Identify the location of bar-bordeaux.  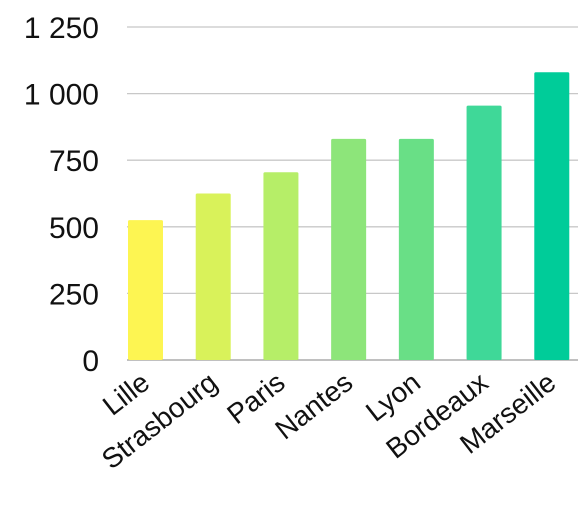
(484, 232).